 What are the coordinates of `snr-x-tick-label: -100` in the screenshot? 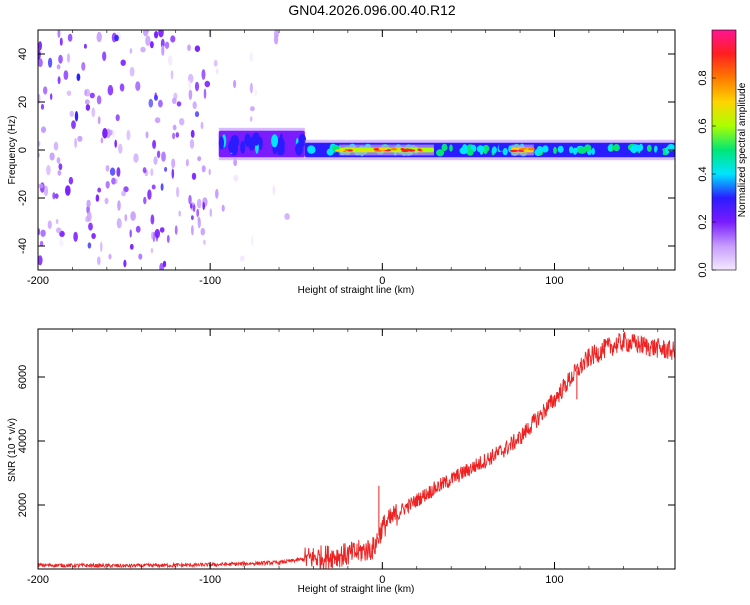 It's located at (210, 580).